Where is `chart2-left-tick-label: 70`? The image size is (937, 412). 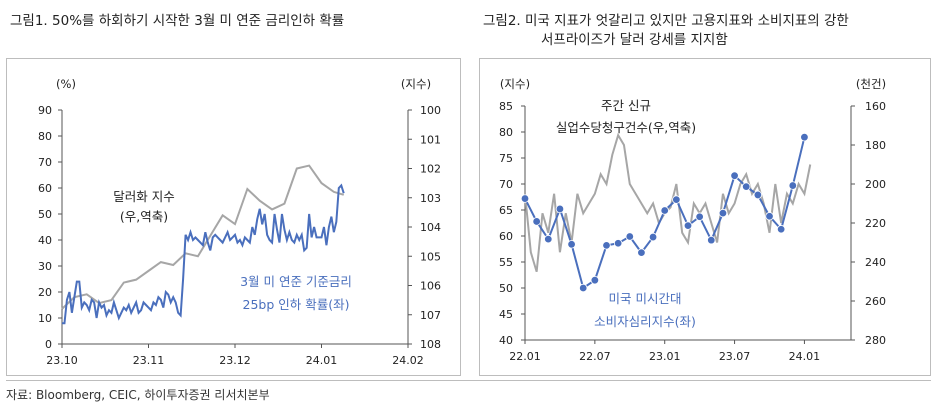 chart2-left-tick-label: 70 is located at coordinates (506, 184).